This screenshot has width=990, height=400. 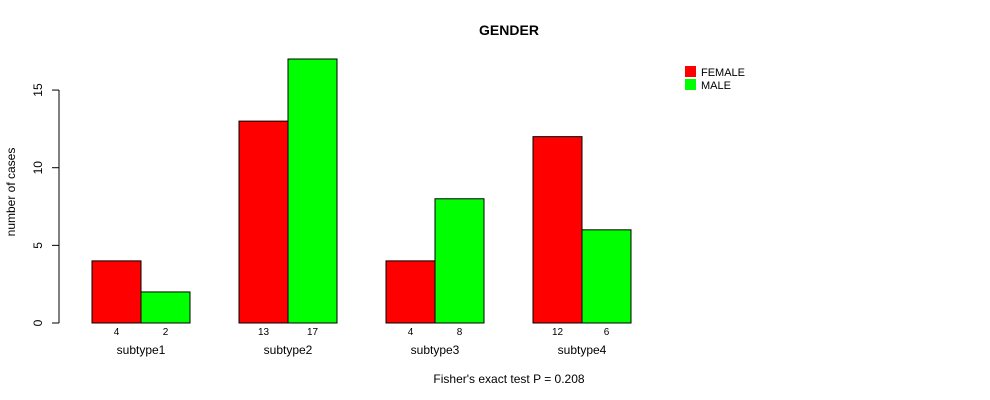 I want to click on category-label: subtype3, so click(x=435, y=350).